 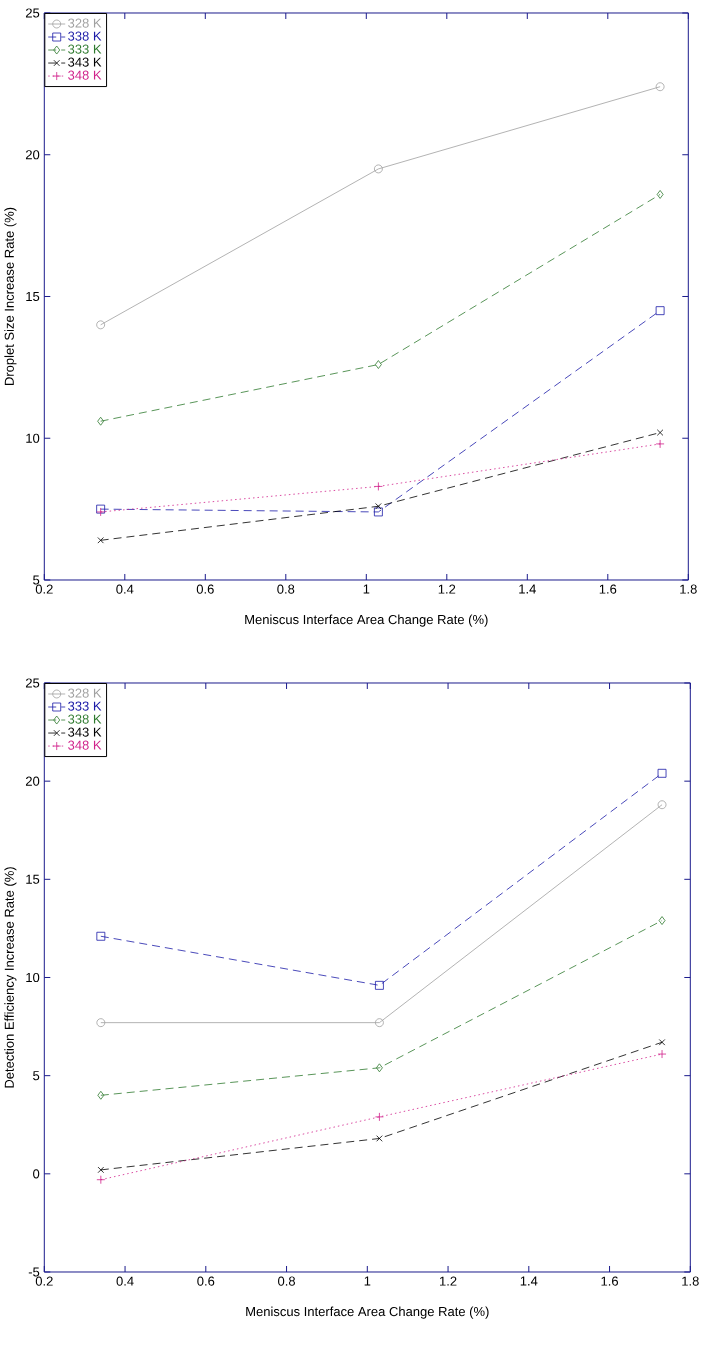 What do you see at coordinates (10, 296) in the screenshot?
I see `y-axis-title: Droplet Size Increase Rate (%)` at bounding box center [10, 296].